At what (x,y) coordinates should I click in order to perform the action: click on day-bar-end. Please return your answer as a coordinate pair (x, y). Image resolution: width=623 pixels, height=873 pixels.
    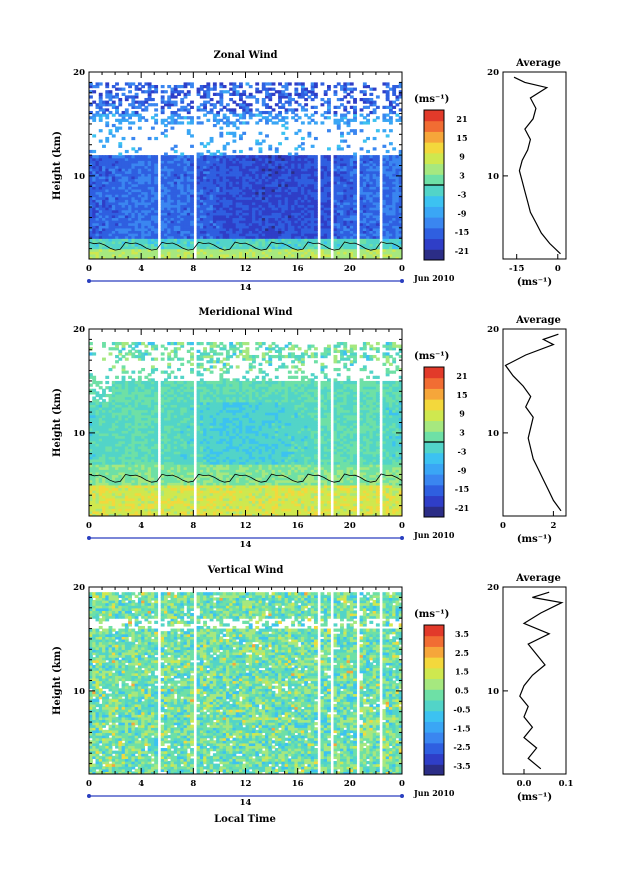
    Looking at the image, I should click on (402, 281).